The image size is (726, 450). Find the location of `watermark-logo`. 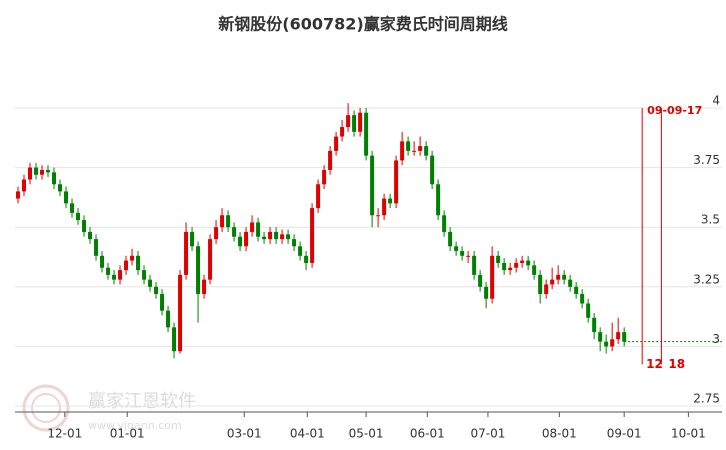

watermark-logo is located at coordinates (46, 408).